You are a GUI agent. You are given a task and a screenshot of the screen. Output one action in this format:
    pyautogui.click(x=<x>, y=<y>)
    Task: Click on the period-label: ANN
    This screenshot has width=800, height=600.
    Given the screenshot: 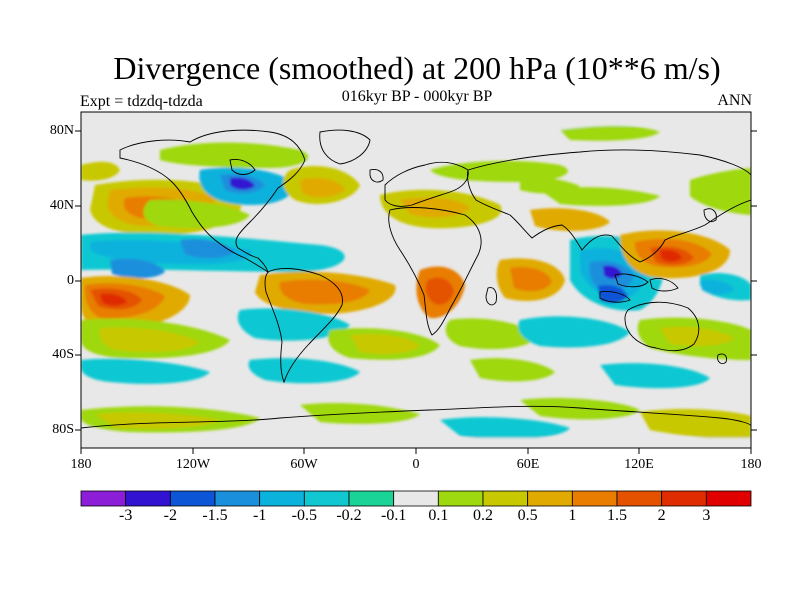 What is the action you would take?
    pyautogui.click(x=734, y=100)
    